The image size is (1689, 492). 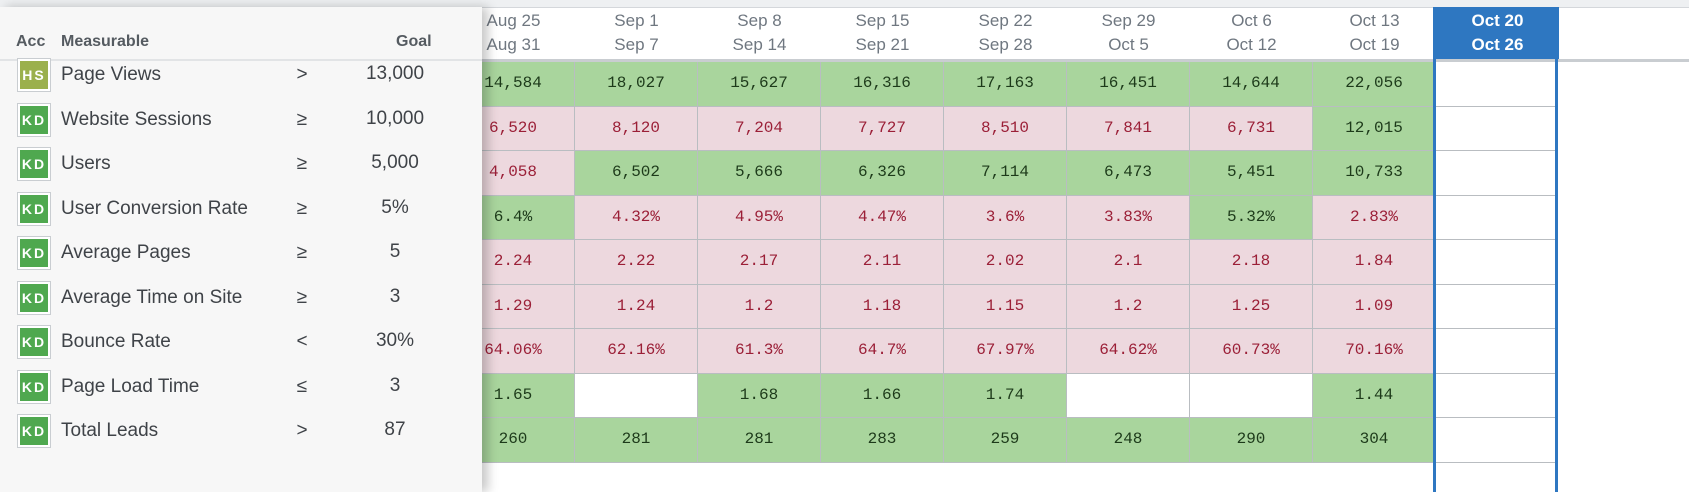 What do you see at coordinates (241, 431) in the screenshot?
I see `measurable-row: KD Total Leads >87` at bounding box center [241, 431].